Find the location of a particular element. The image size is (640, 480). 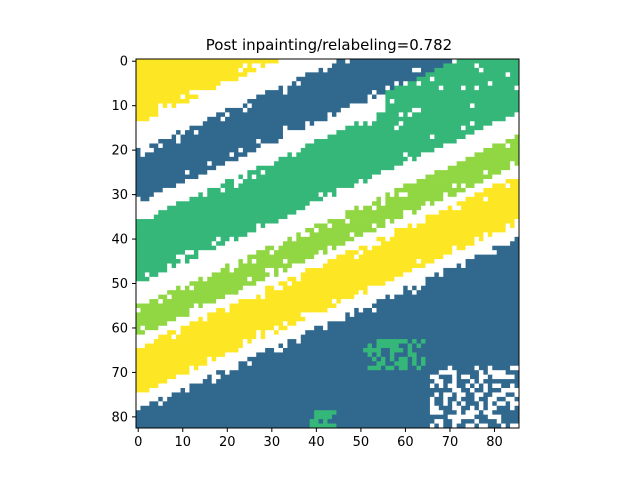

x-tick-label: 50 is located at coordinates (361, 442).